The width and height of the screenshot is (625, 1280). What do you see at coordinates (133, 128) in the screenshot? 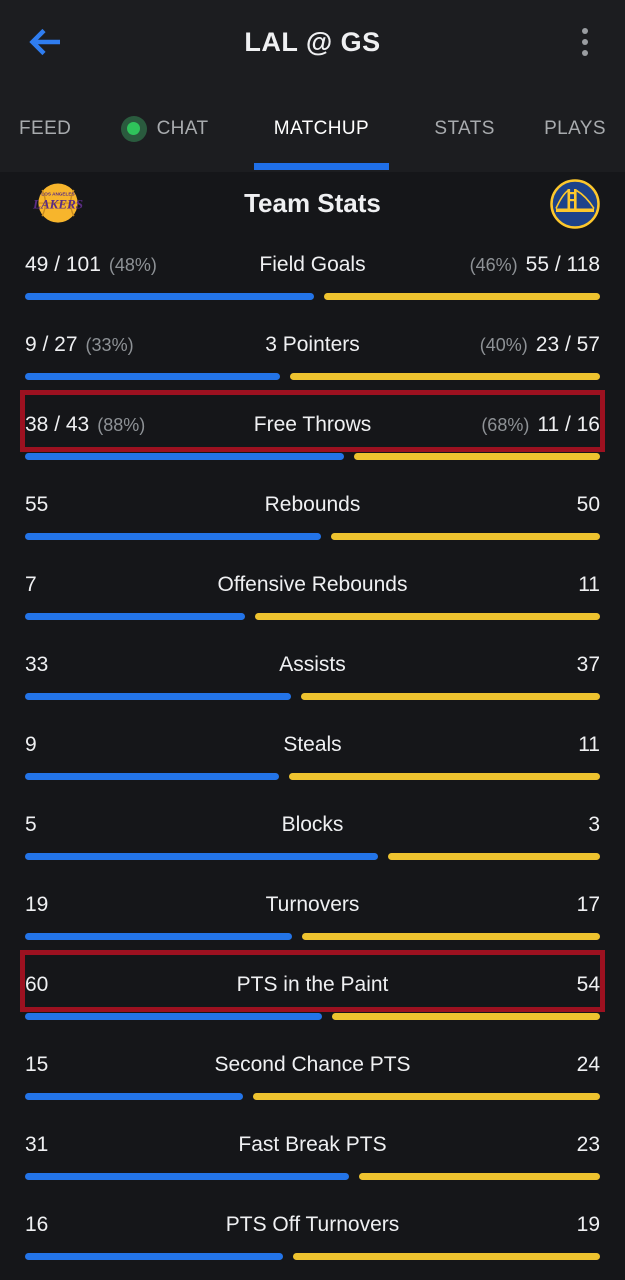
I see `live-chat-dot-icon` at bounding box center [133, 128].